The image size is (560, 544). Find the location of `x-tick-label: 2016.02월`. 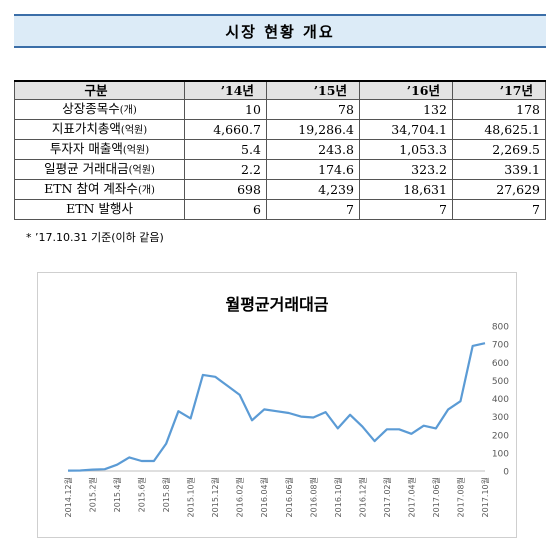

x-tick-label: 2016.02월 is located at coordinates (240, 497).